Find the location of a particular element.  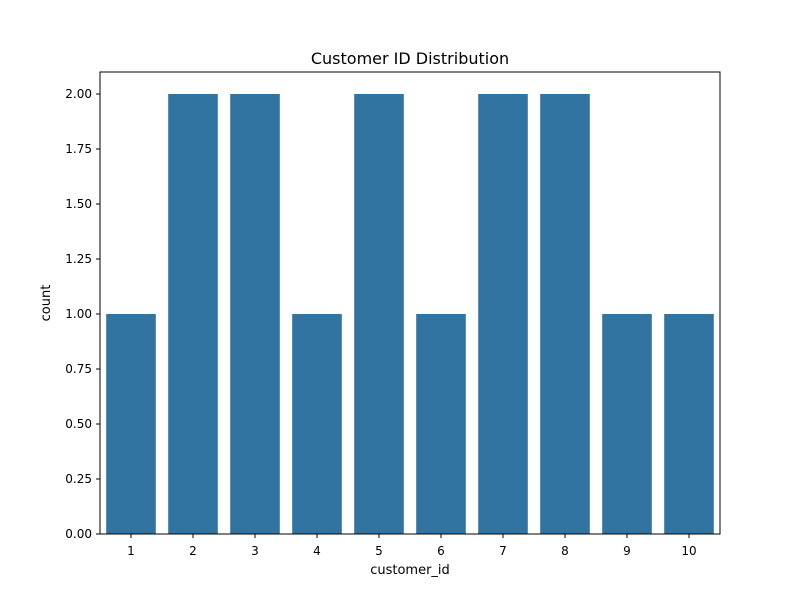

y-tick-label: 2.00 is located at coordinates (78, 94).